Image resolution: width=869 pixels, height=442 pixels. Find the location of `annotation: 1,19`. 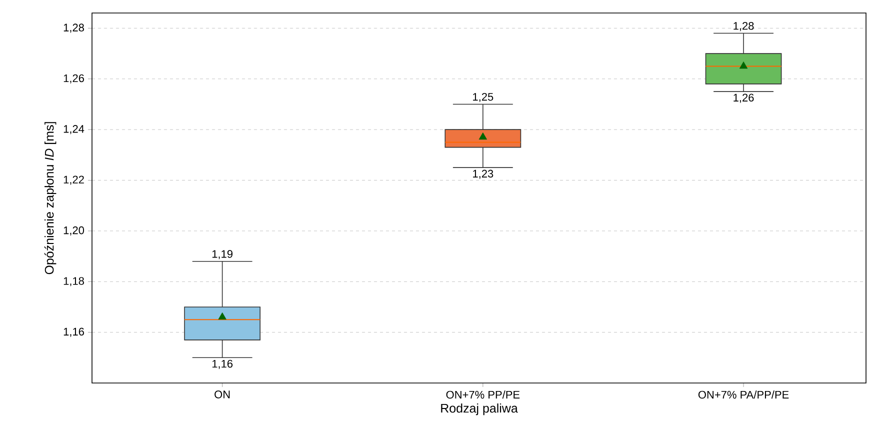

annotation: 1,19 is located at coordinates (222, 255).